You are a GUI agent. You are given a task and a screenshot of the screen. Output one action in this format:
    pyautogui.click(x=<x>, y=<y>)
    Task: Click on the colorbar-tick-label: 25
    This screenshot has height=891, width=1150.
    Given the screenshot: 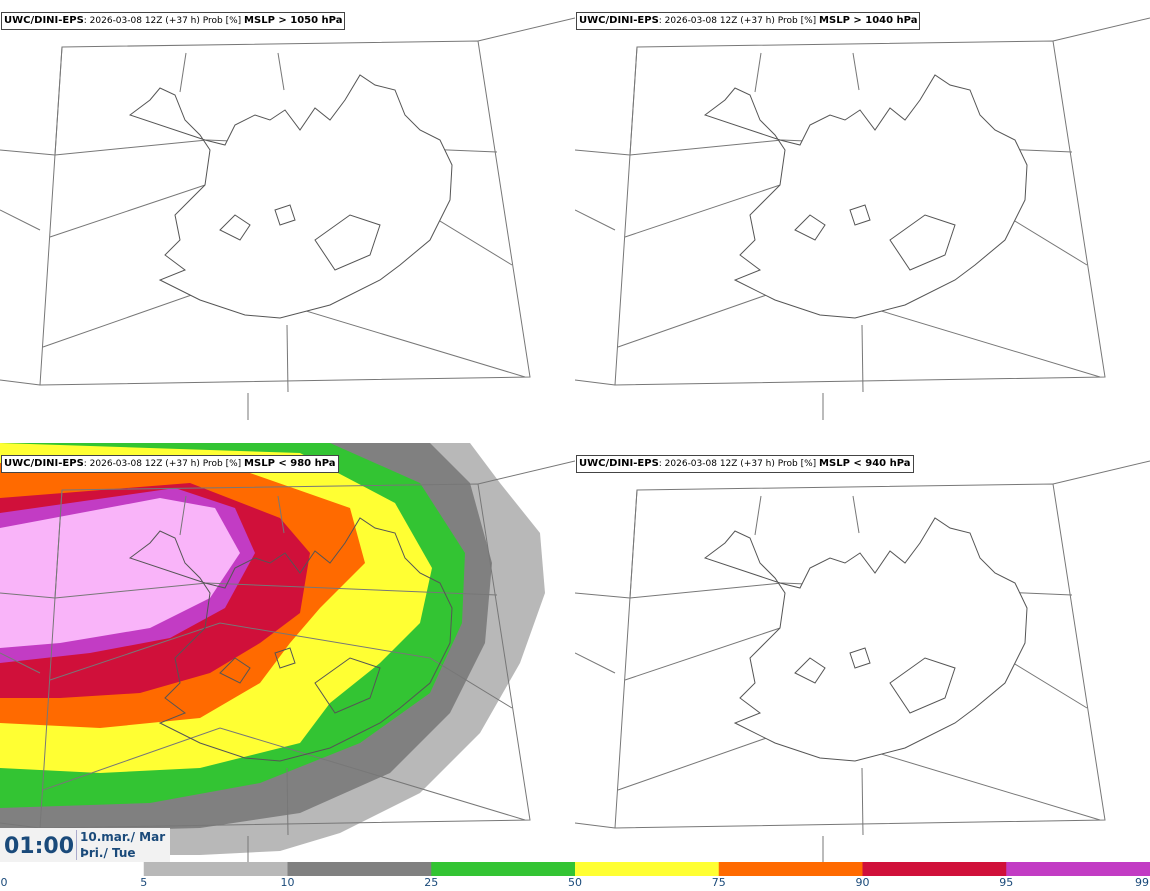 What is the action you would take?
    pyautogui.click(x=431, y=882)
    